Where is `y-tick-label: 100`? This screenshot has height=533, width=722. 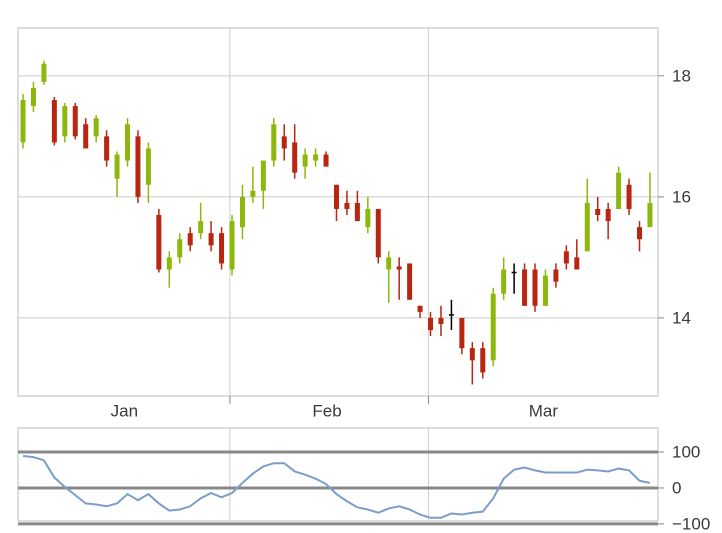 y-tick-label: 100 is located at coordinates (686, 452).